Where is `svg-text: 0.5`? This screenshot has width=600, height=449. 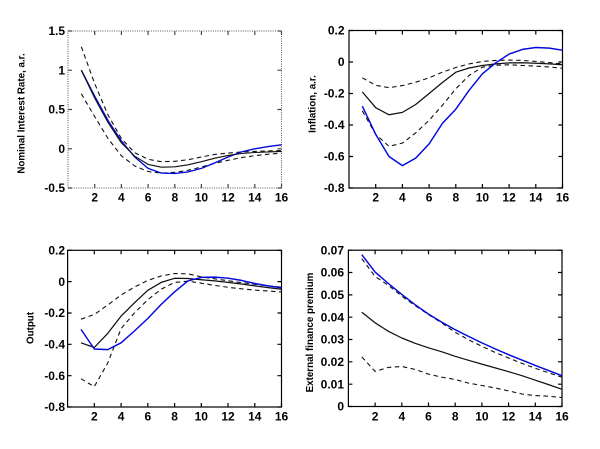
svg-text: 0.5 is located at coordinates (56, 110).